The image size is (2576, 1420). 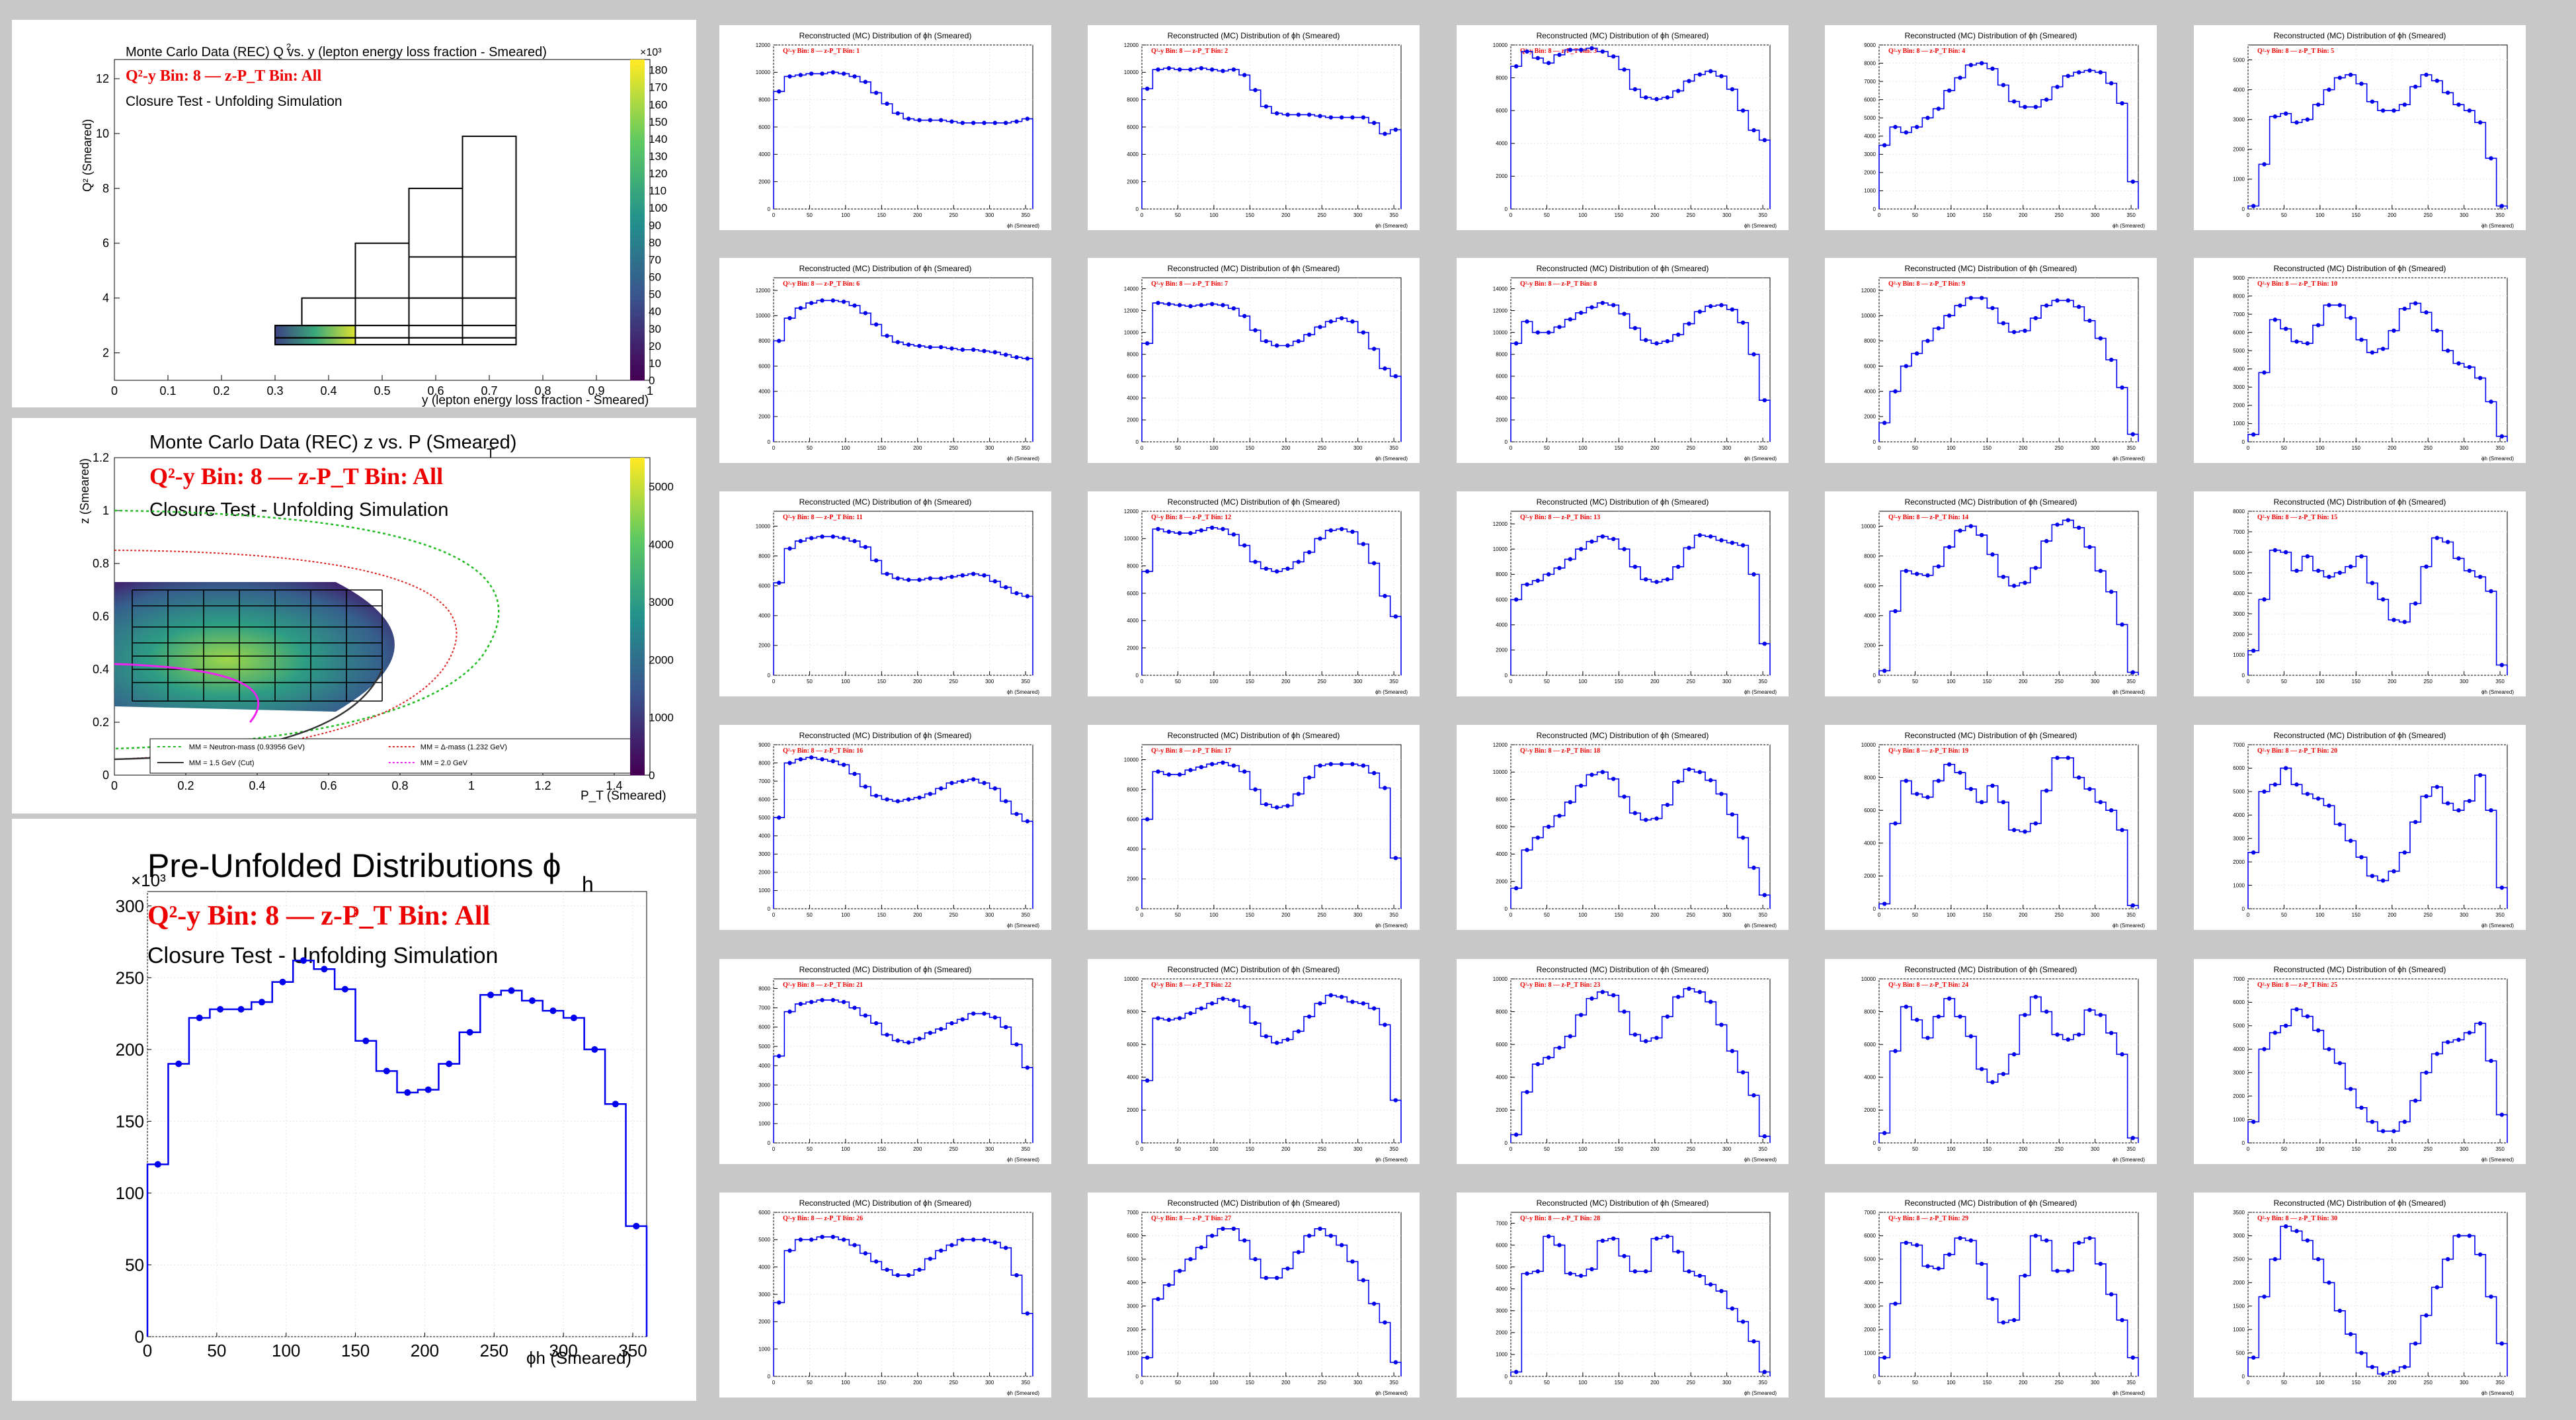 I want to click on plot-frame, so click(x=2377, y=1061).